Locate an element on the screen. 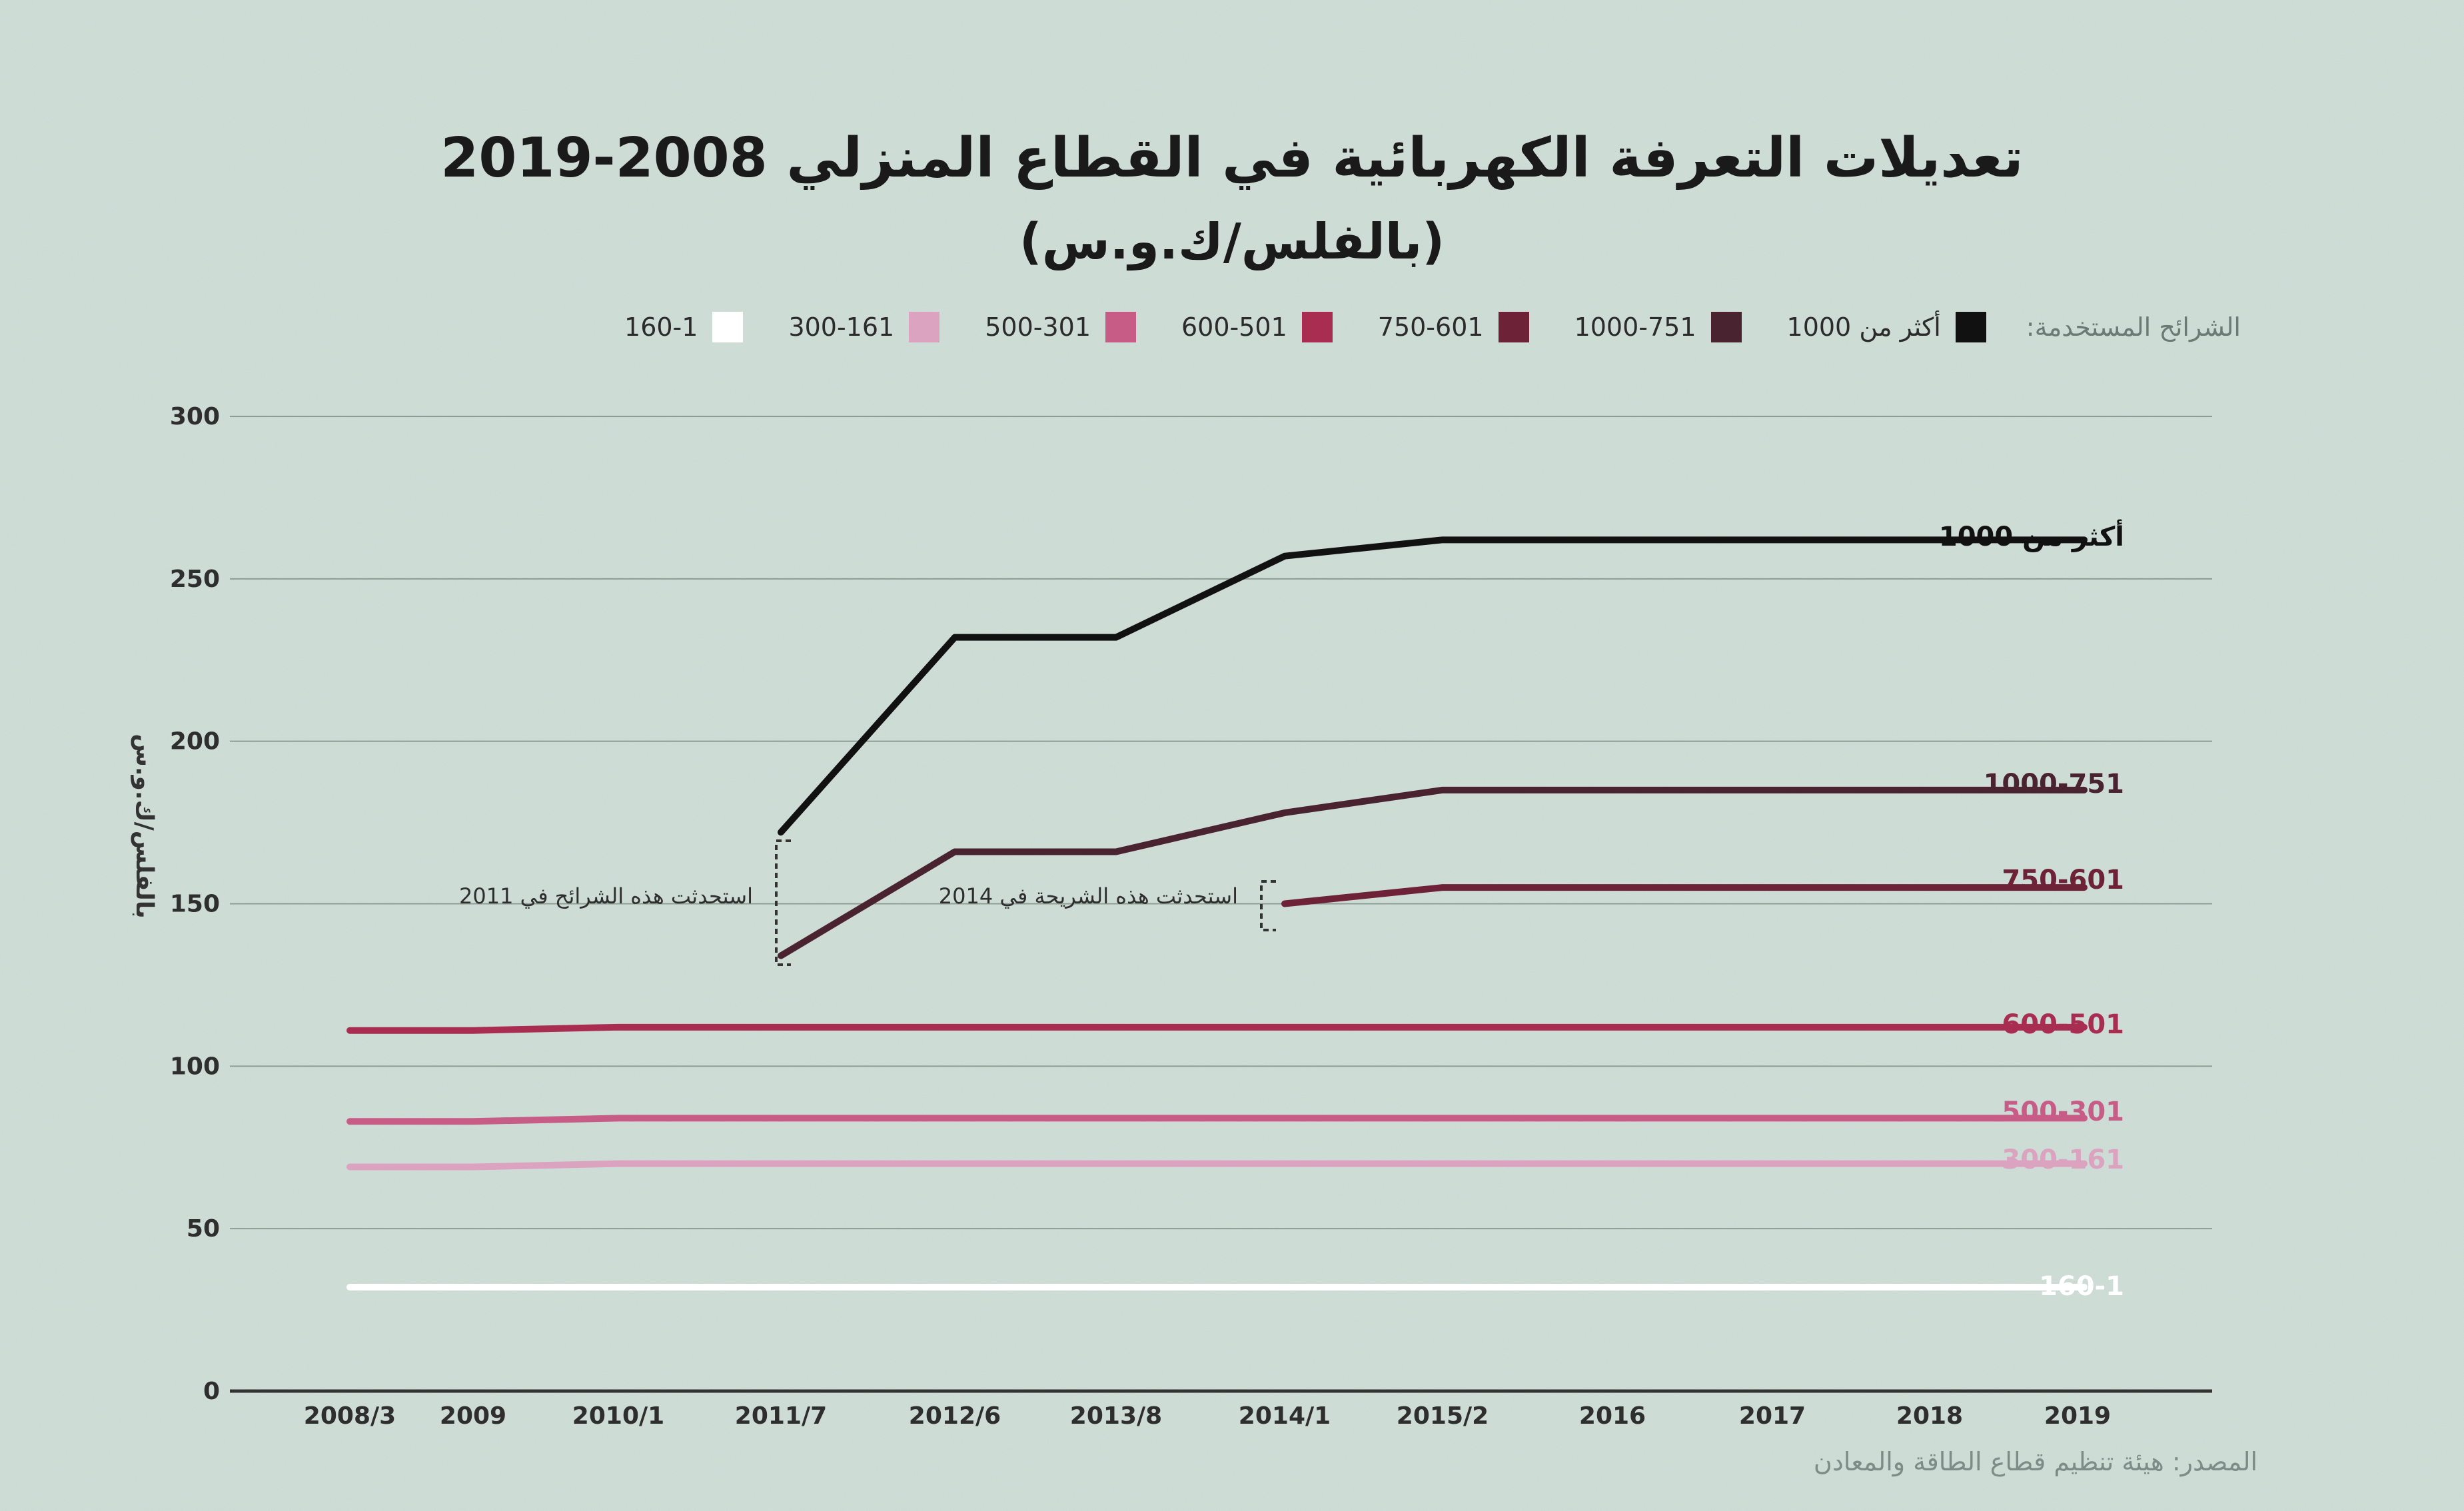 The width and height of the screenshot is (2464, 1511). y-tick-label: 250 is located at coordinates (195, 579).